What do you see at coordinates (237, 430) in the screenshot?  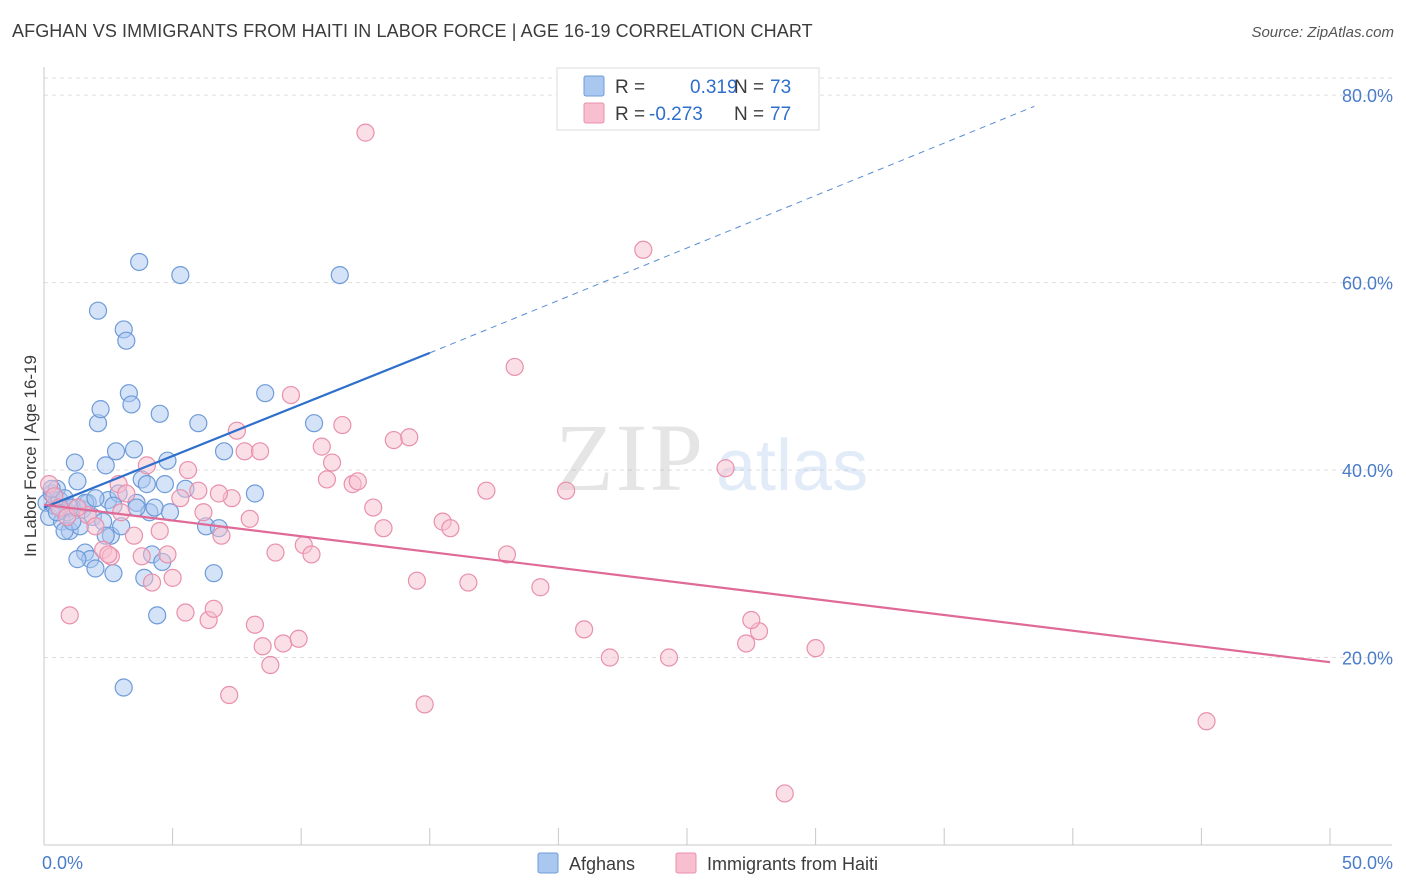 I see `afghans-trend-line` at bounding box center [237, 430].